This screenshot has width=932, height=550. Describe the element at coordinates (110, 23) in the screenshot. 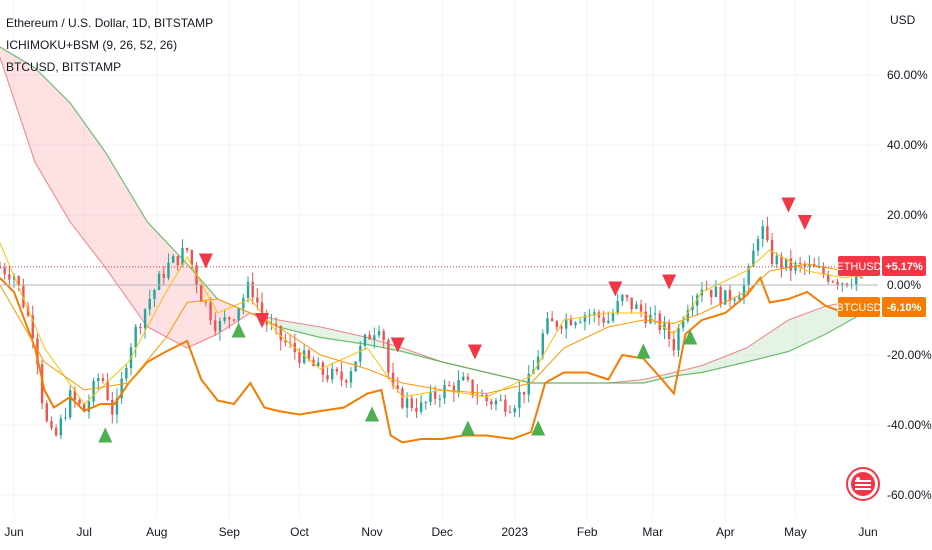

I see `legend-symbol: Ethereum / U.S. Dollar, 1D, BITSTAMP` at that location.